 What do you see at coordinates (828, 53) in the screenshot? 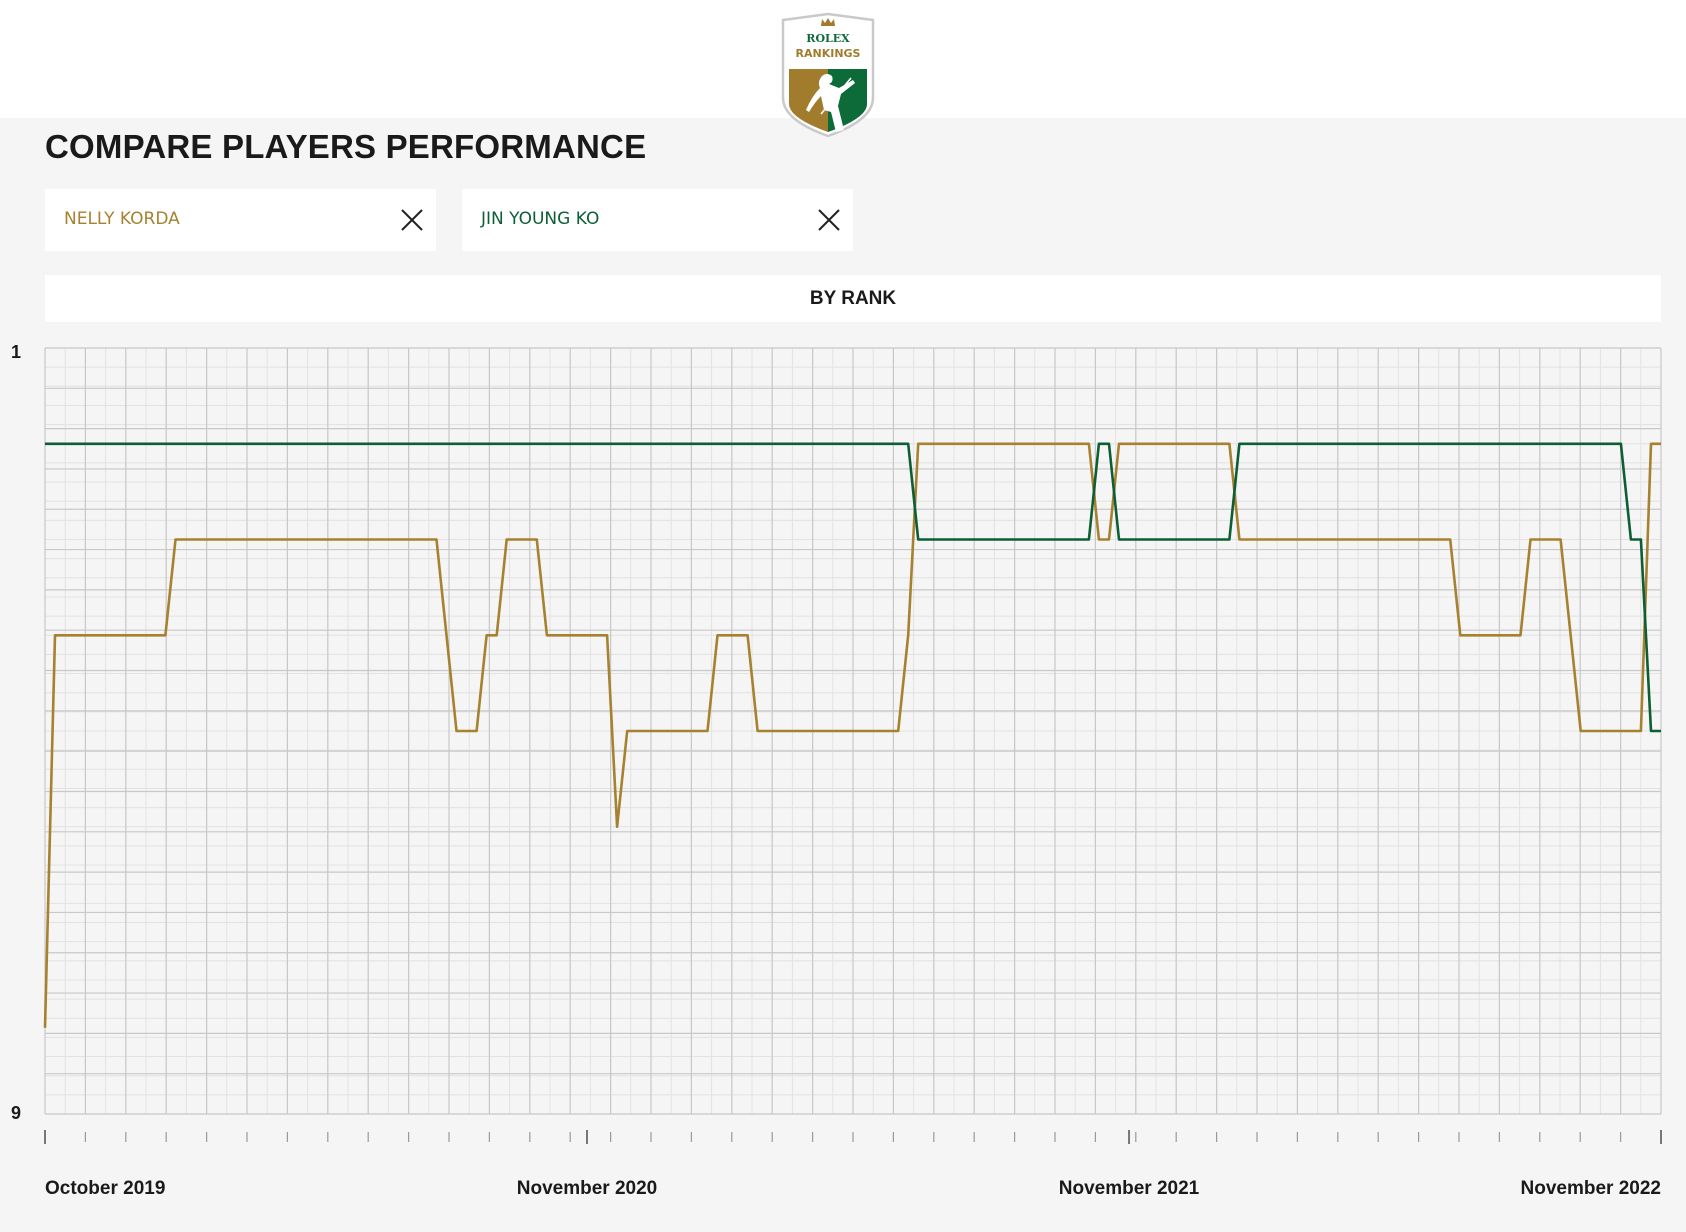
I see `logo-bottom-text: RANKINGS` at bounding box center [828, 53].